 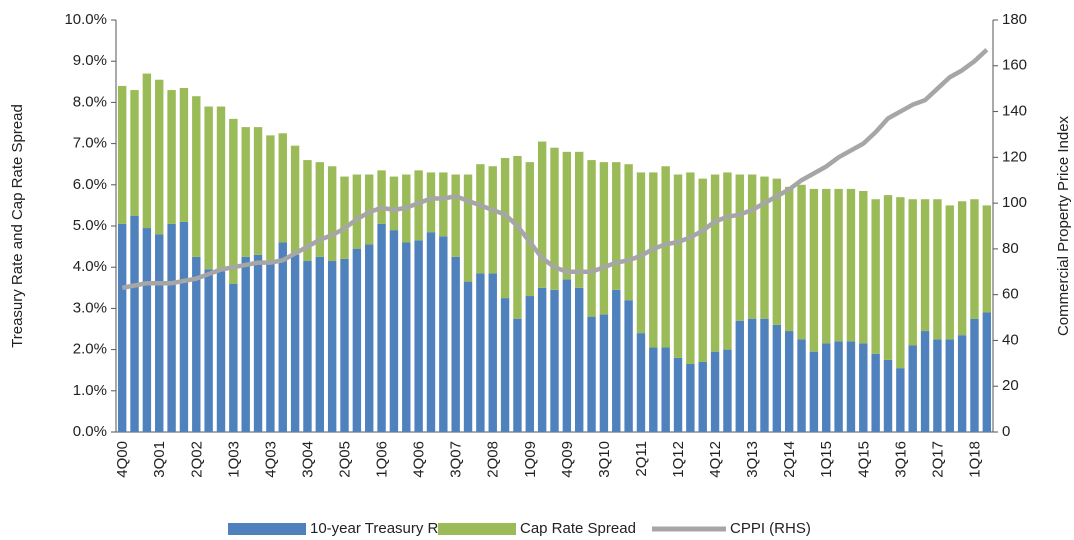 What do you see at coordinates (90, 143) in the screenshot?
I see `y-tick-label: 7.0%` at bounding box center [90, 143].